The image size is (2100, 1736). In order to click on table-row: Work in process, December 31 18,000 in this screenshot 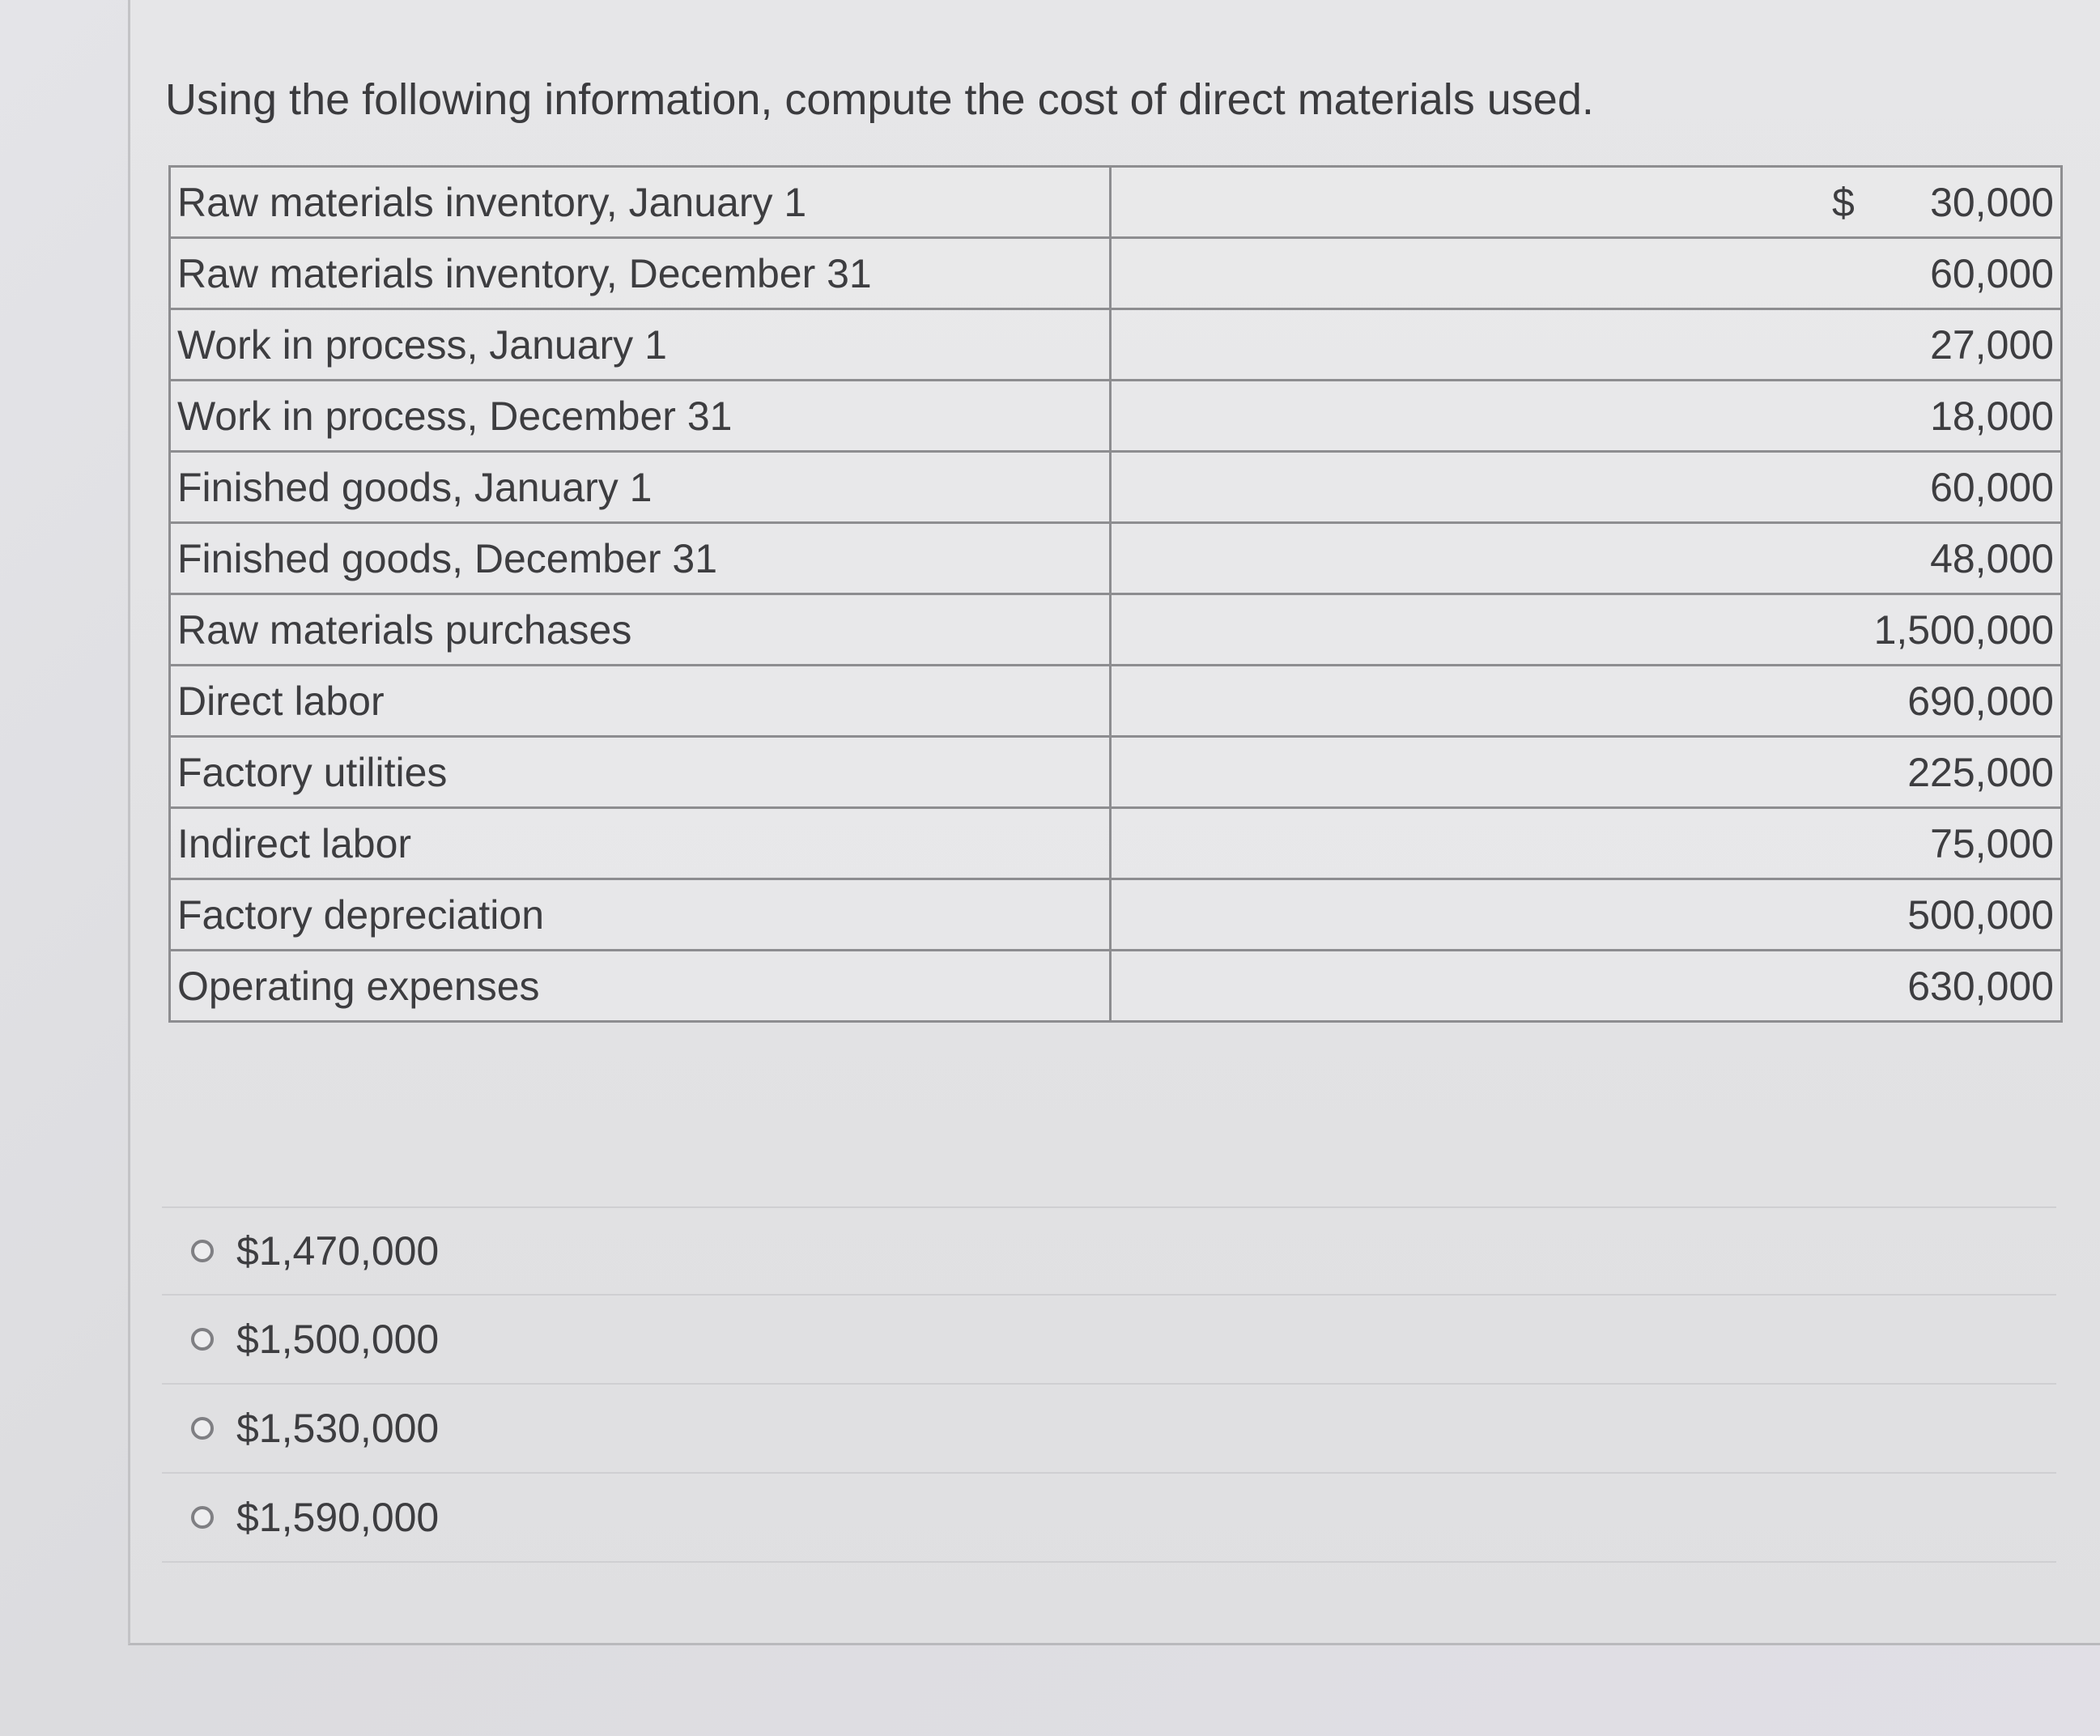, I will do `click(1115, 416)`.